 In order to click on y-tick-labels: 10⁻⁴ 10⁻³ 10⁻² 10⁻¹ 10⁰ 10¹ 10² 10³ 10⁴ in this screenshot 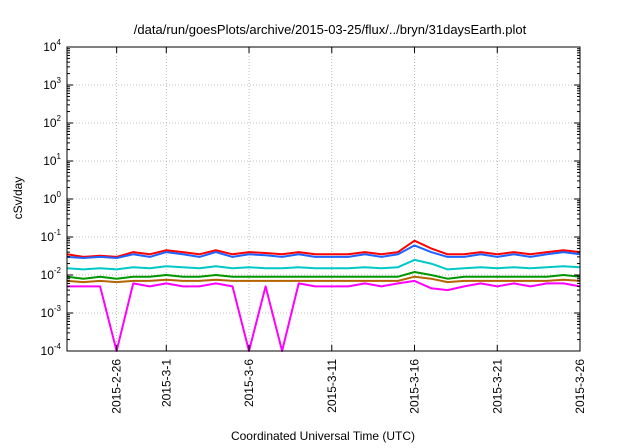, I will do `click(51, 198)`.